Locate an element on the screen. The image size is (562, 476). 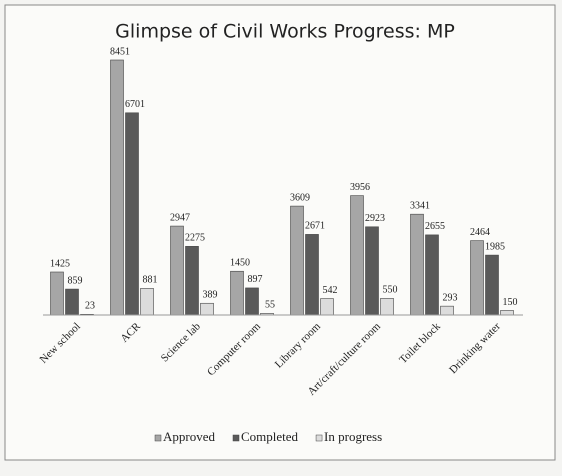
data-label: 897 is located at coordinates (255, 279).